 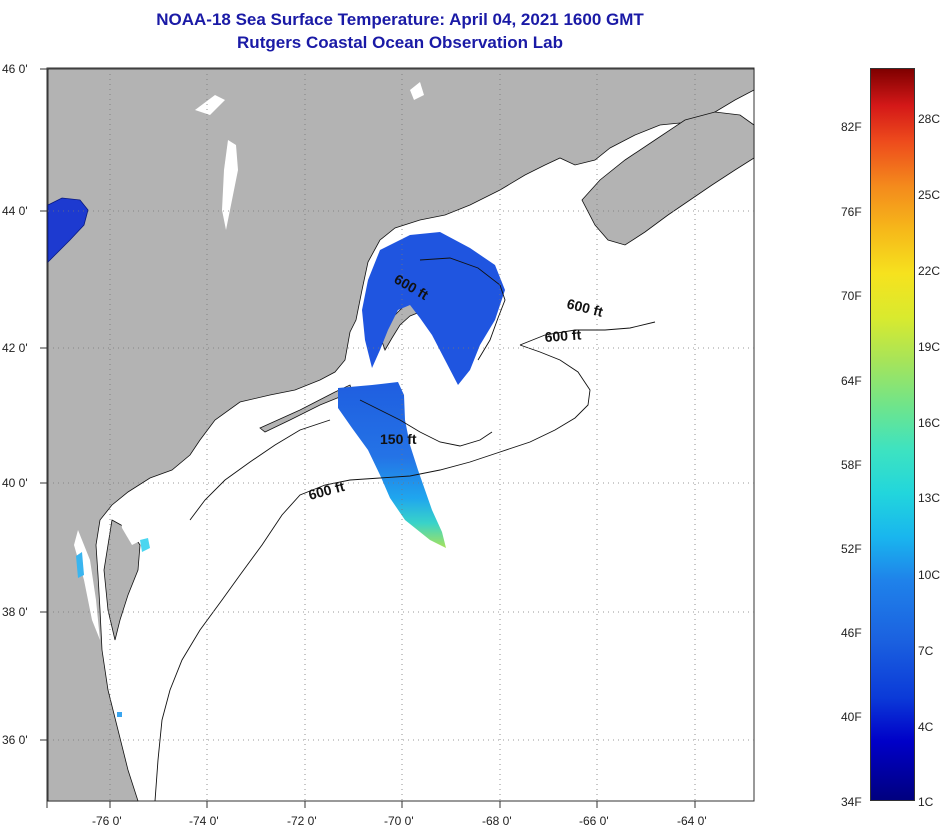 What do you see at coordinates (926, 651) in the screenshot?
I see `colorbar-c-7: 7C` at bounding box center [926, 651].